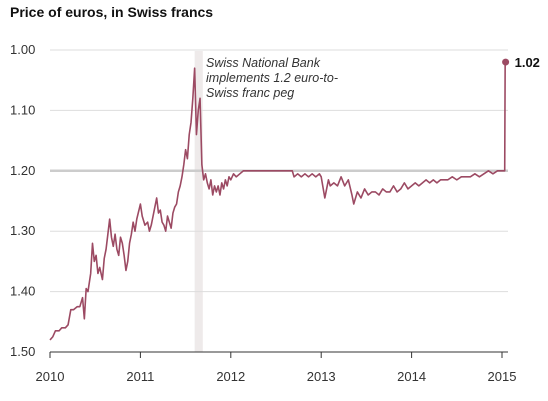 The image size is (548, 401). I want to click on y-tick-label: 1.10, so click(22, 109).